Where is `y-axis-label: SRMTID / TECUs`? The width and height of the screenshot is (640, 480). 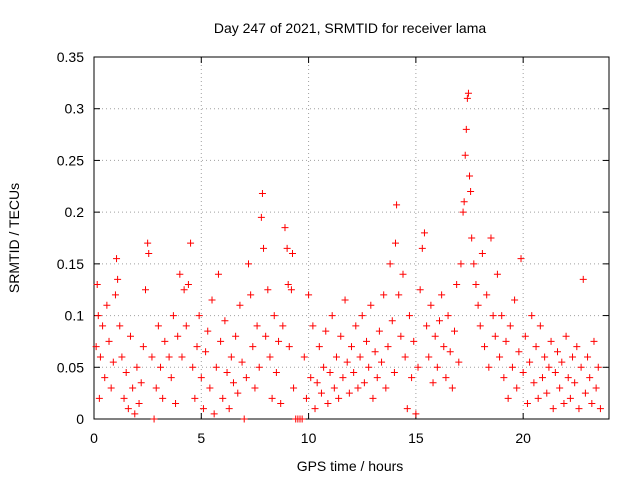 y-axis-label: SRMTID / TECUs is located at coordinates (14, 238).